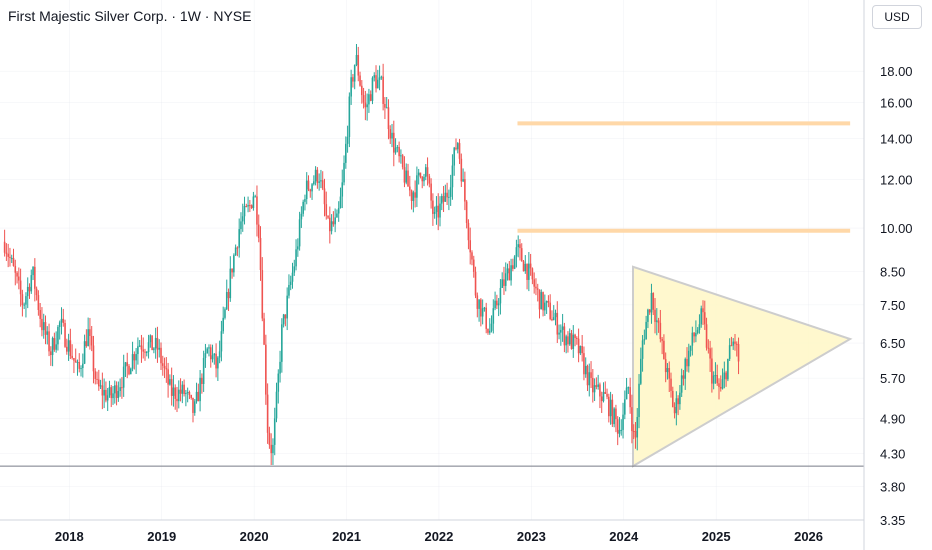 Image resolution: width=932 pixels, height=550 pixels. Describe the element at coordinates (896, 228) in the screenshot. I see `price-tick-label: 10.00` at that location.